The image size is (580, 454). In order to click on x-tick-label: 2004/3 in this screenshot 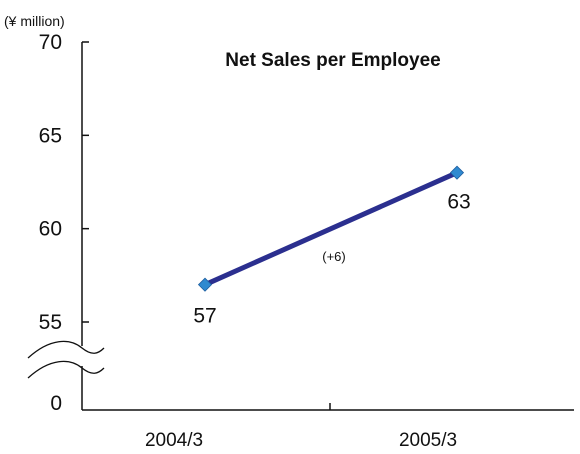, I will do `click(174, 440)`.